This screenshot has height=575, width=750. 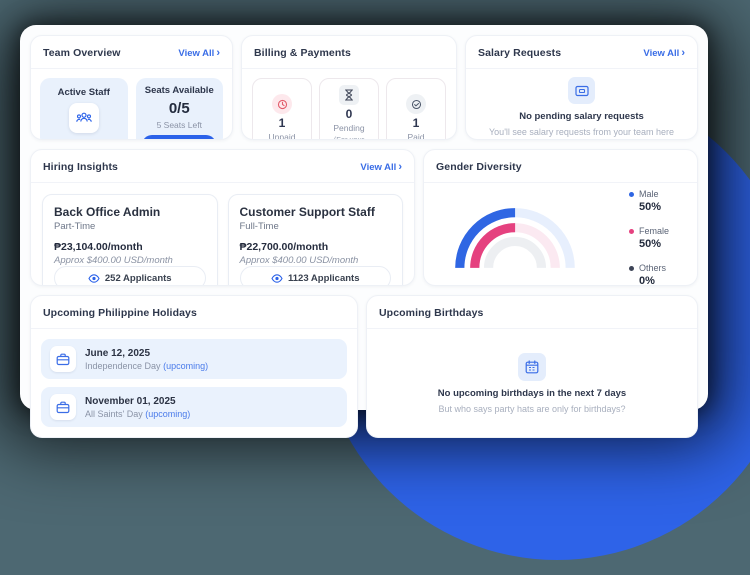 What do you see at coordinates (416, 123) in the screenshot?
I see `paid-count: 1` at bounding box center [416, 123].